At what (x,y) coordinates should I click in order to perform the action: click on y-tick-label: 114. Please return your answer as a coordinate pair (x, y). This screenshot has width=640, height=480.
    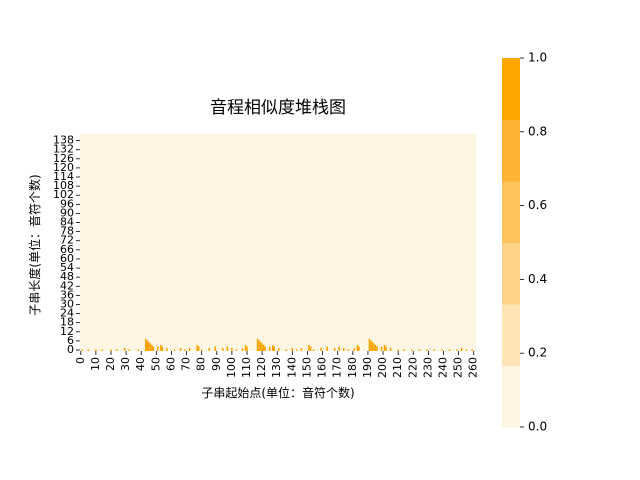
    Looking at the image, I should click on (63, 176).